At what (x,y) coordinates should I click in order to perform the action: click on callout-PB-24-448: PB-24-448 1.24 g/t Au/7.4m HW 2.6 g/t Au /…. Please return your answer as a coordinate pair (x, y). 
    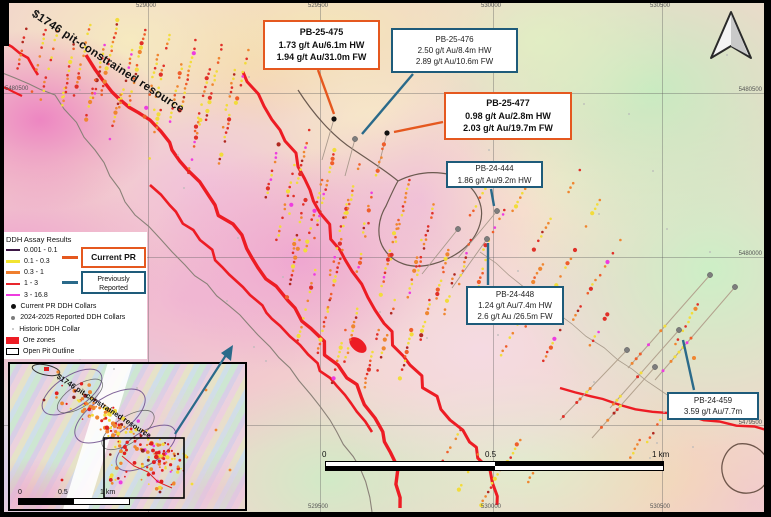
    Looking at the image, I should click on (515, 305).